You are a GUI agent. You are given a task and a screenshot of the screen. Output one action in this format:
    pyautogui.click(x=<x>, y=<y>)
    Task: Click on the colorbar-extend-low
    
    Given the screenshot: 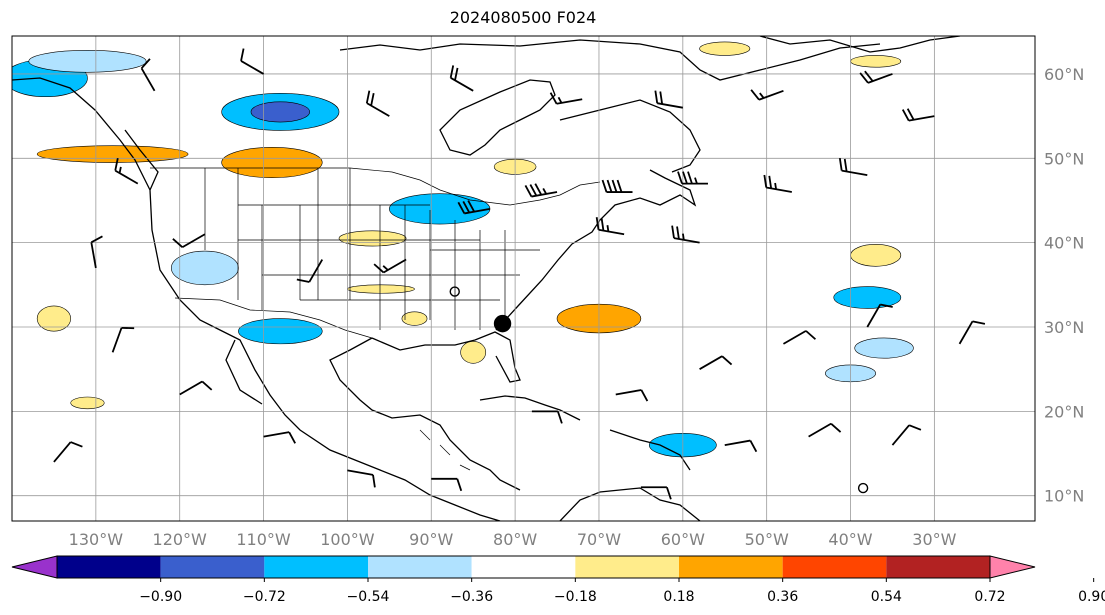 What is the action you would take?
    pyautogui.click(x=34, y=567)
    